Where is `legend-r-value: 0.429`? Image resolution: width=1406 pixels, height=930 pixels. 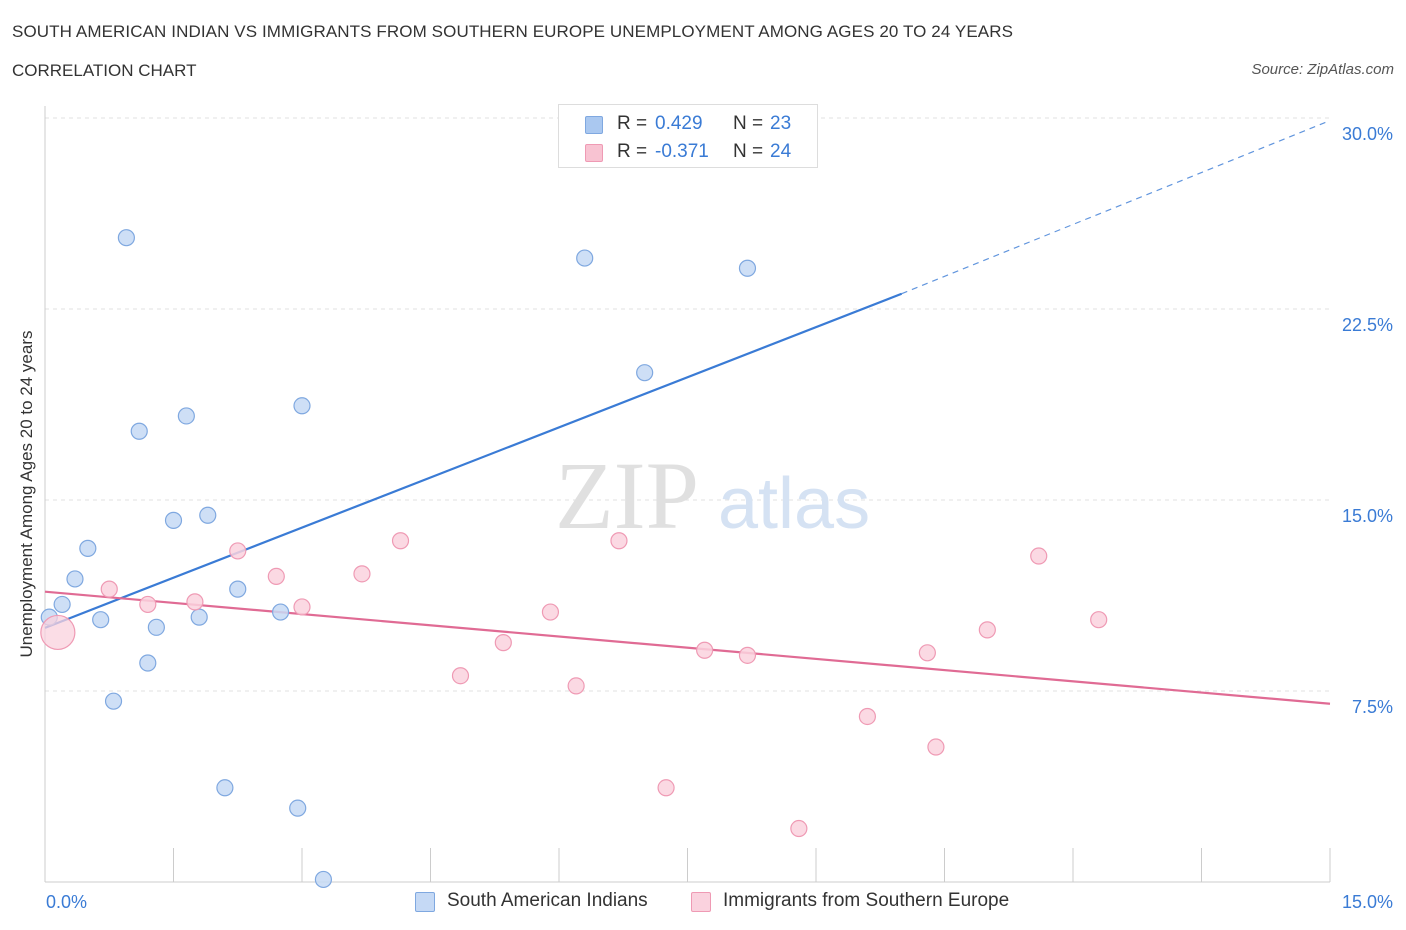
legend-r-value: 0.429 is located at coordinates (679, 123).